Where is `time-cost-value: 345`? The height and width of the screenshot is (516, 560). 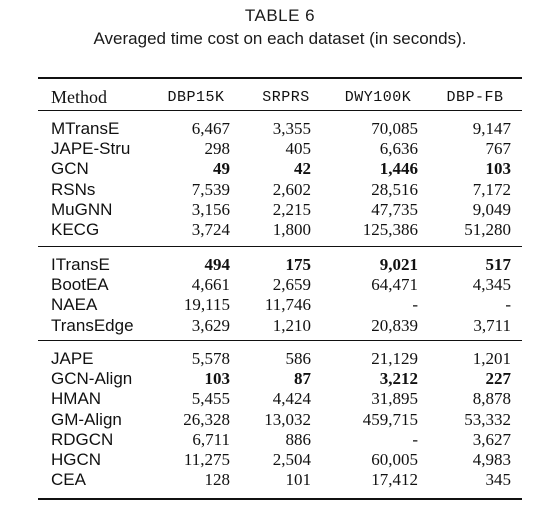
time-cost-value: 345 is located at coordinates (498, 480).